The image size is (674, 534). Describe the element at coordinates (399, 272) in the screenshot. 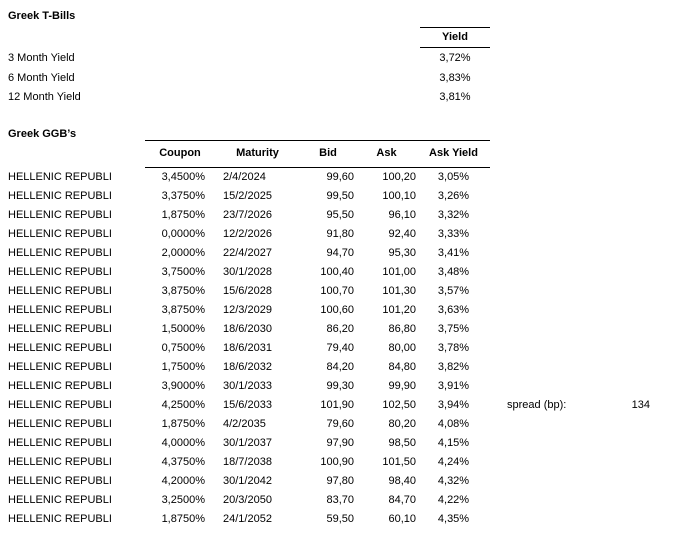

I see `ask-cell: 101,00` at that location.